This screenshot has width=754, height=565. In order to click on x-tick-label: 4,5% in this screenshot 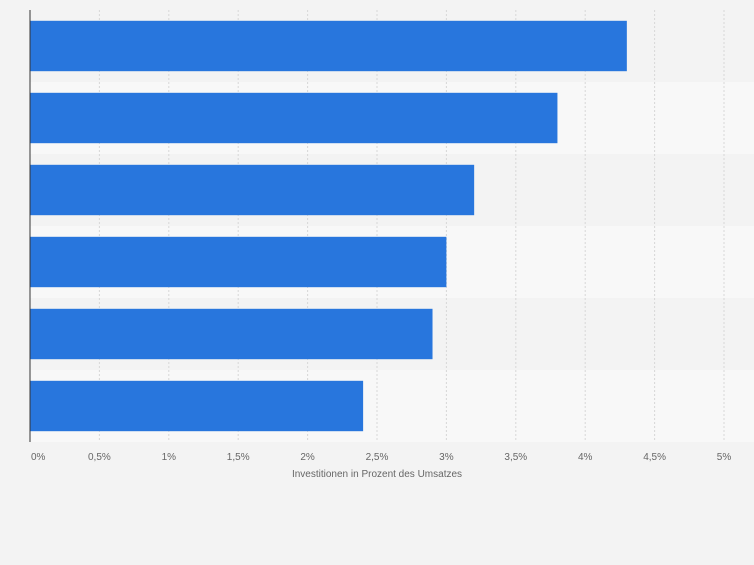, I will do `click(654, 457)`.